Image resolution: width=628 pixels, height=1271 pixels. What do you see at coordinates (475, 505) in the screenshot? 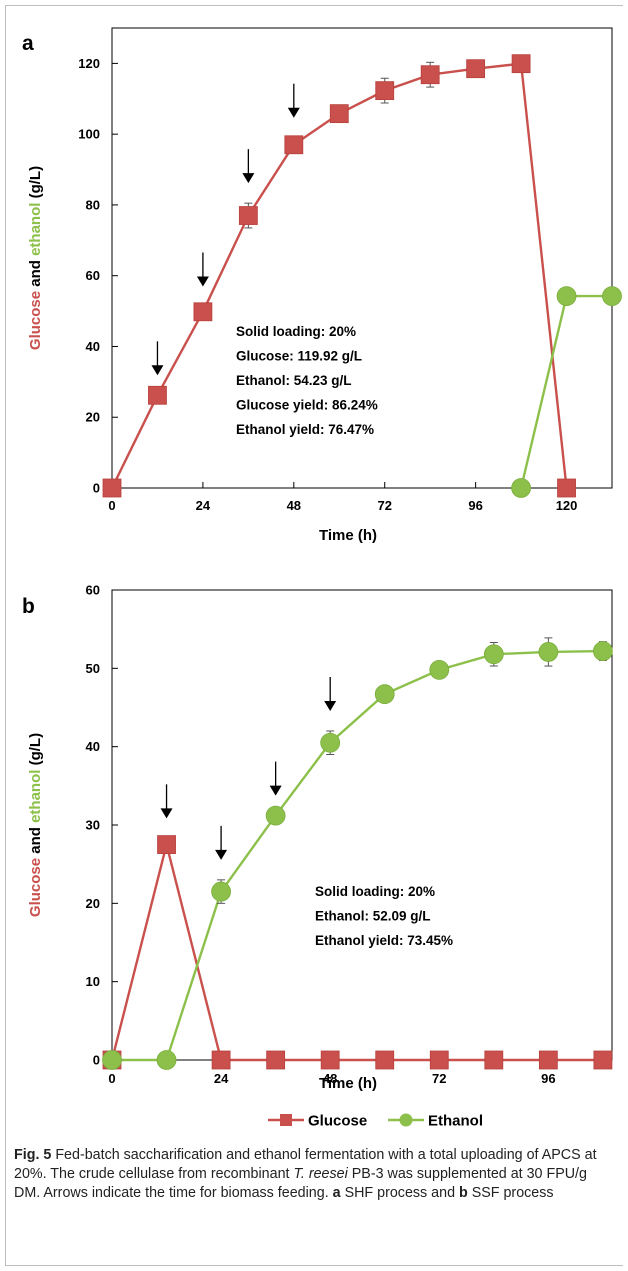
I see `x-tick-label-a: 96` at bounding box center [475, 505].